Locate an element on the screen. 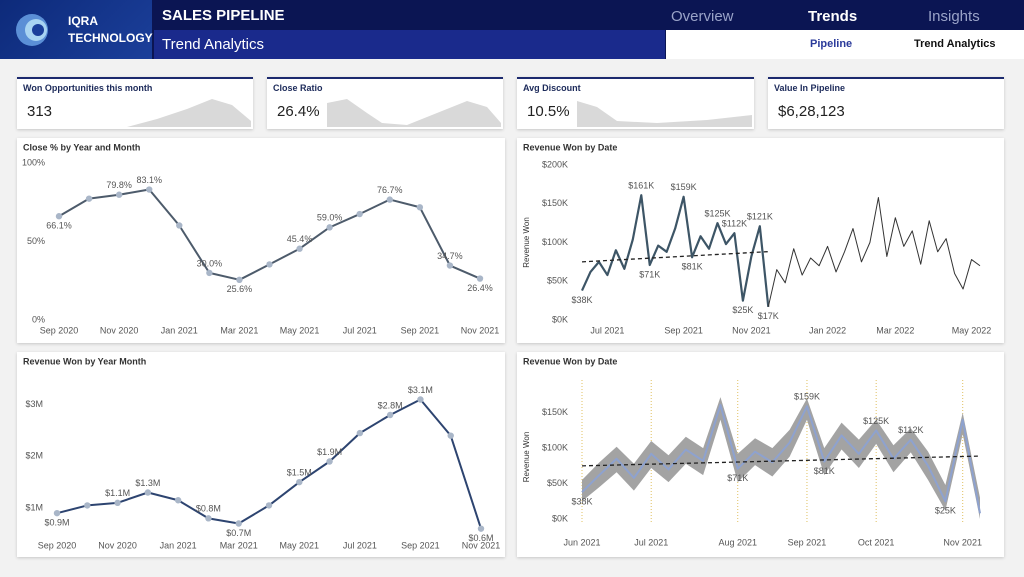  x-tick-label: May 2022 is located at coordinates (972, 330).